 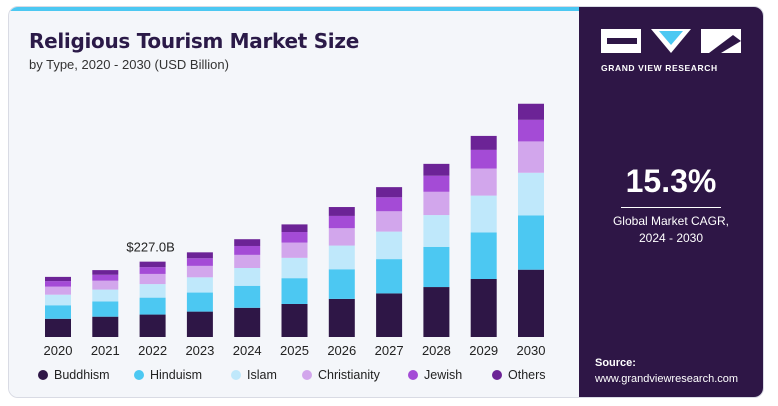 What do you see at coordinates (294, 350) in the screenshot?
I see `x-tick-label: 2025` at bounding box center [294, 350].